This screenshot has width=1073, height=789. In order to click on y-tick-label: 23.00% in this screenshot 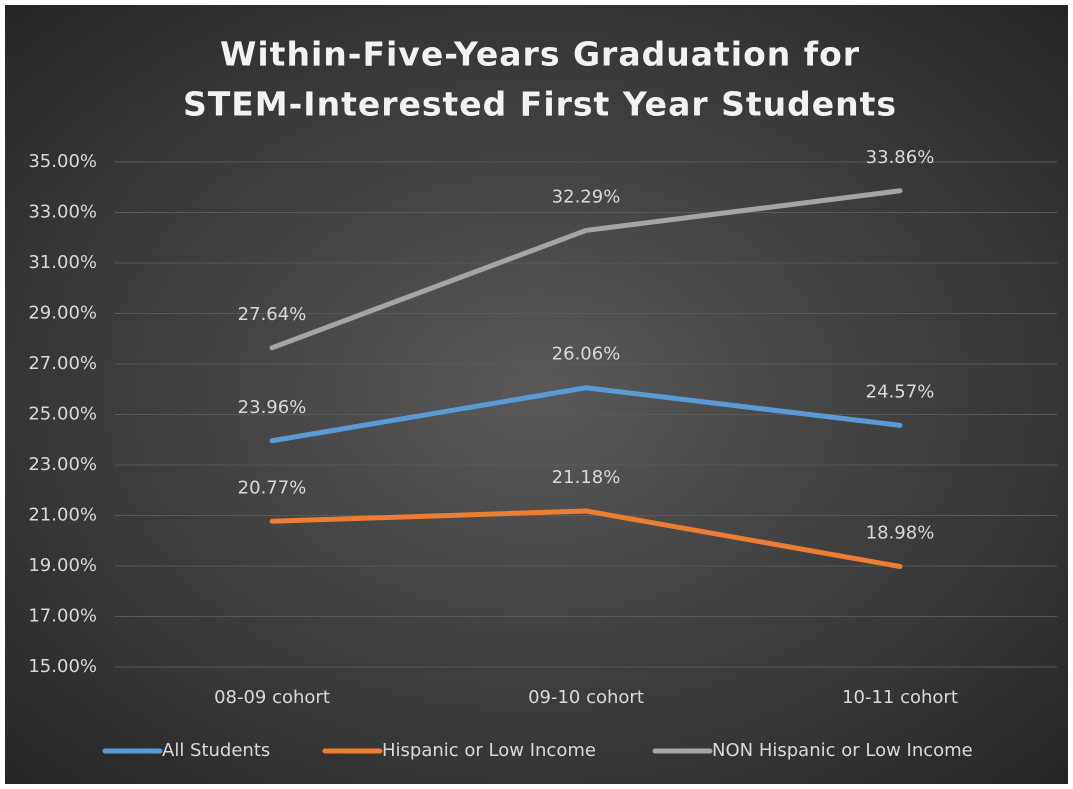, I will do `click(62, 464)`.